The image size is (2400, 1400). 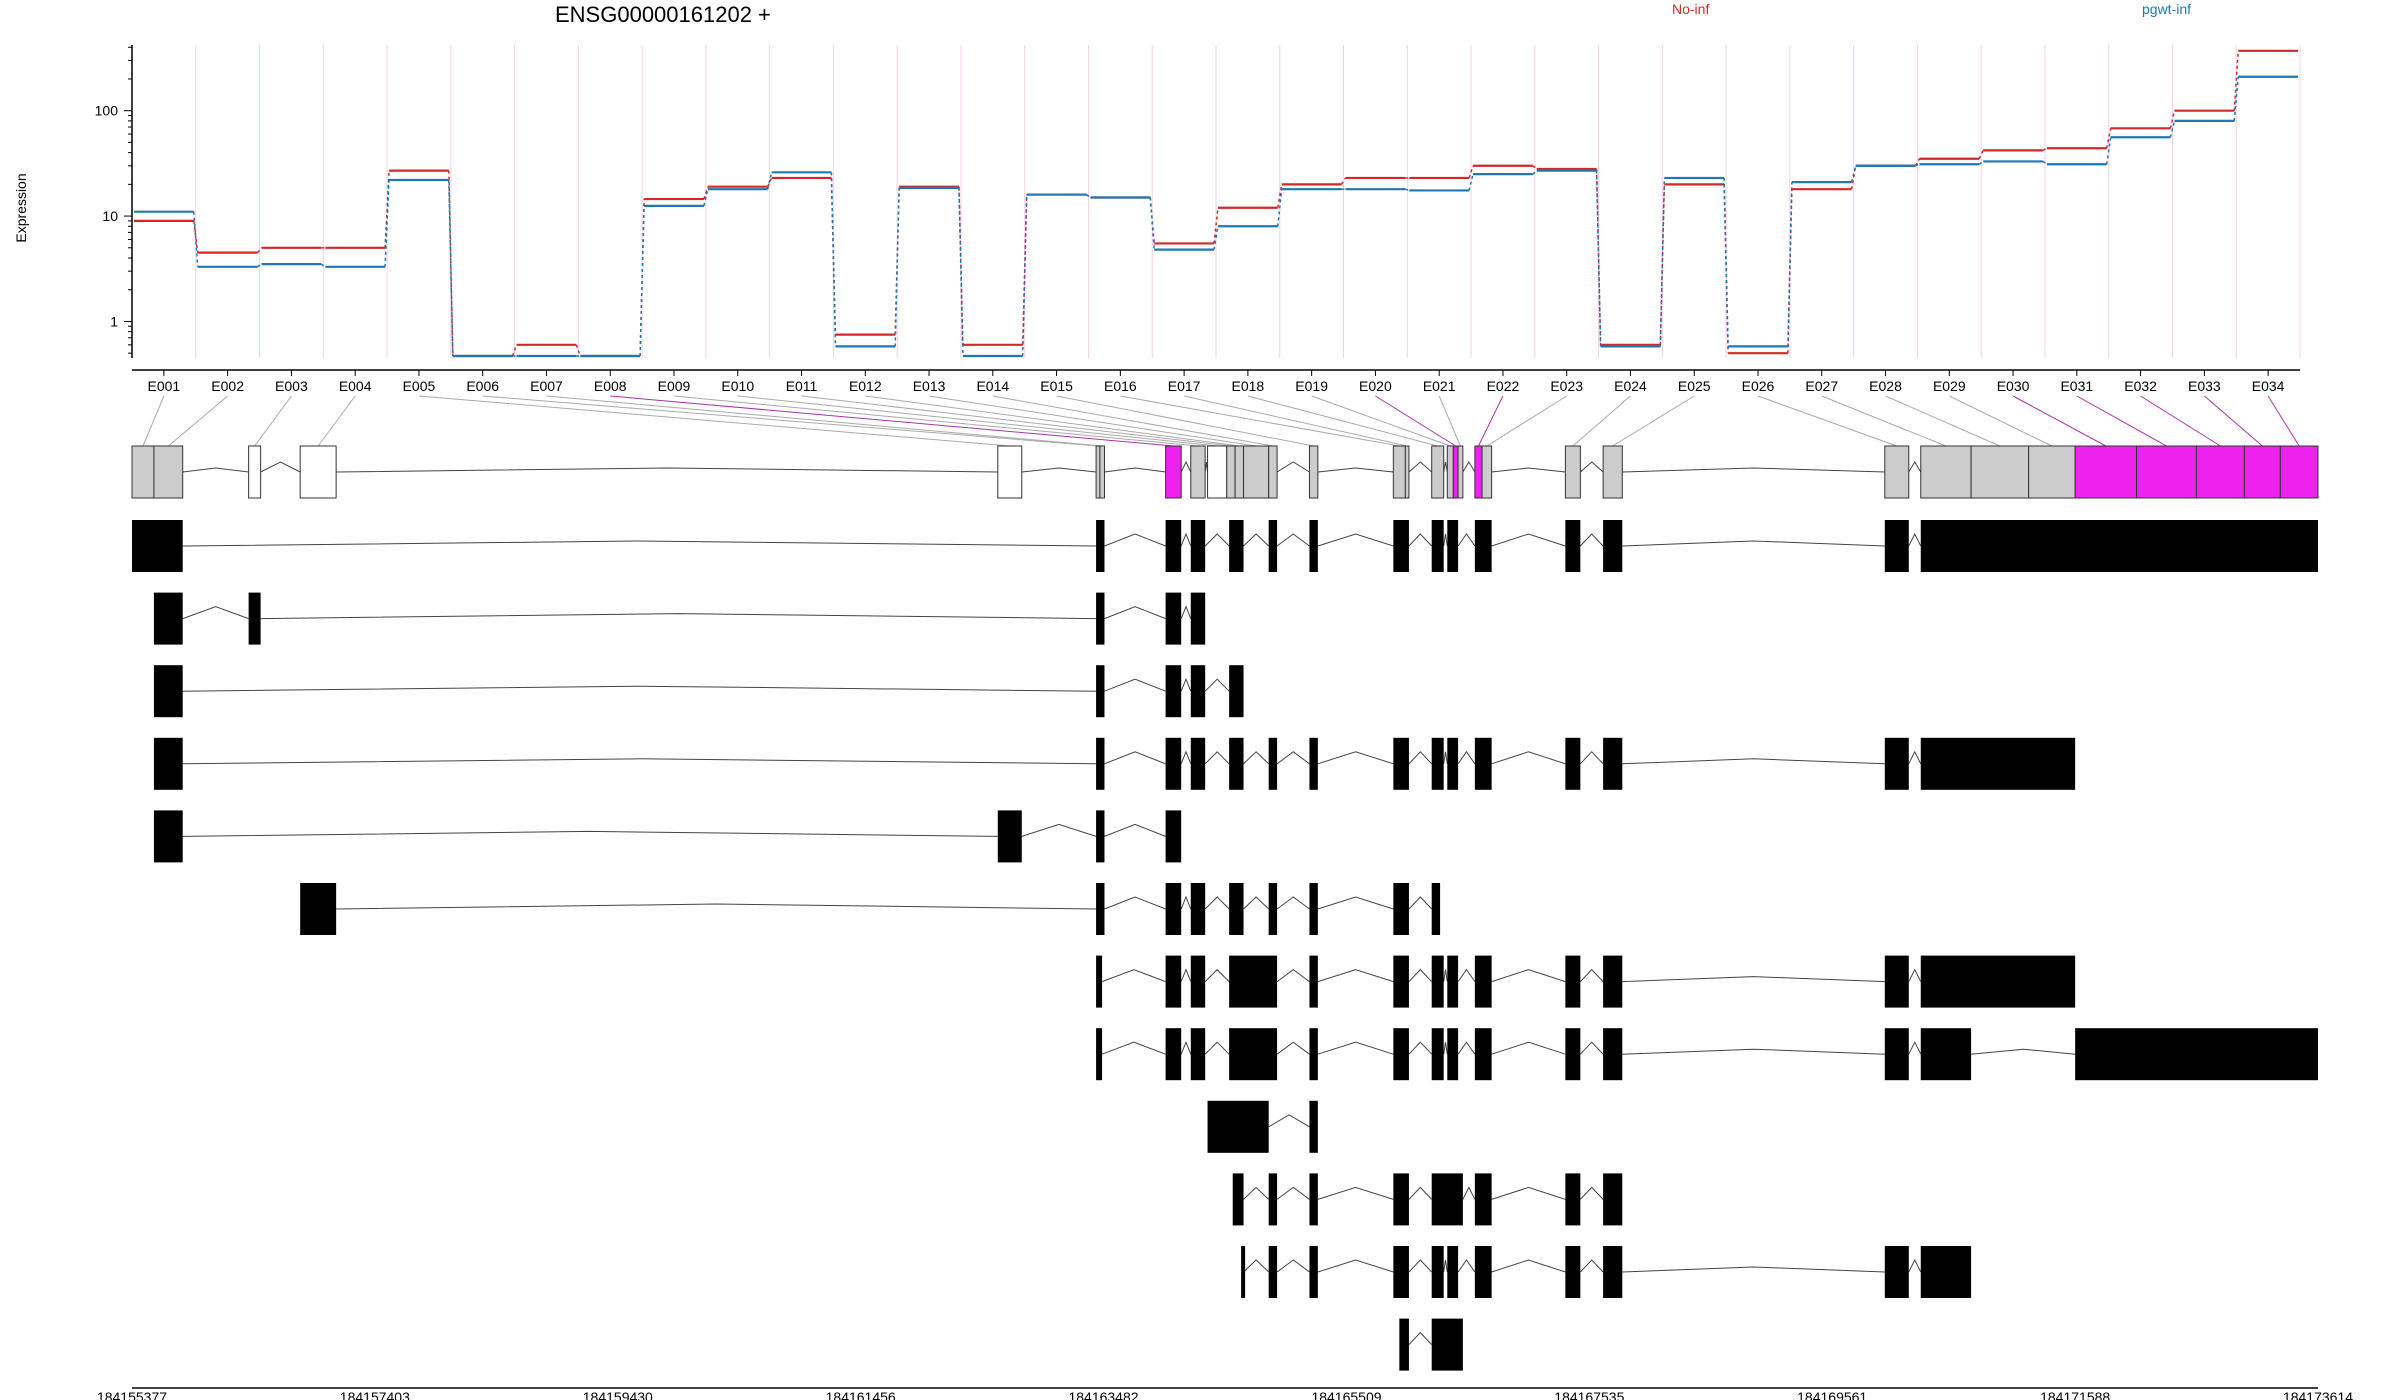 I want to click on x-tick-label: E027, so click(x=1821, y=386).